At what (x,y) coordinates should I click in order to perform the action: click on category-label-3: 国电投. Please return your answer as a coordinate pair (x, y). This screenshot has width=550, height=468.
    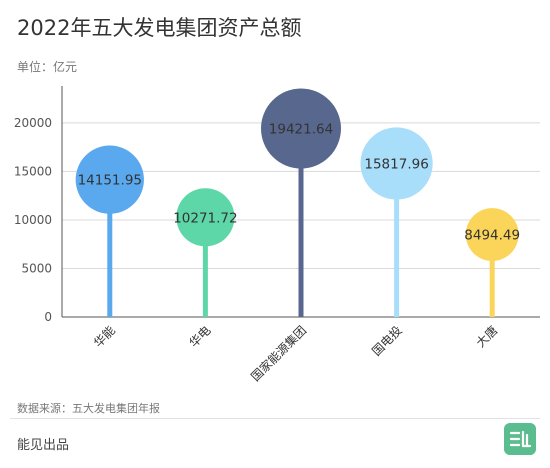
    Looking at the image, I should click on (387, 341).